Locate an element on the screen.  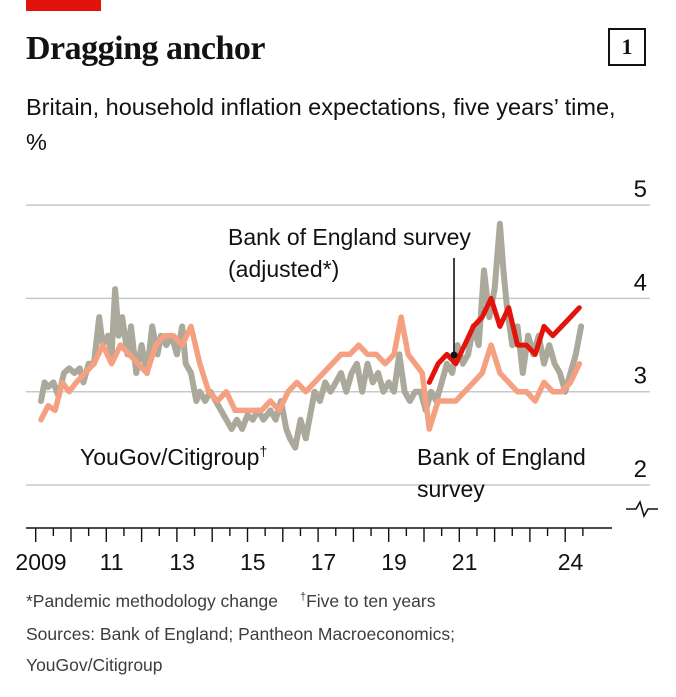
x-tick-label: 15 is located at coordinates (253, 562).